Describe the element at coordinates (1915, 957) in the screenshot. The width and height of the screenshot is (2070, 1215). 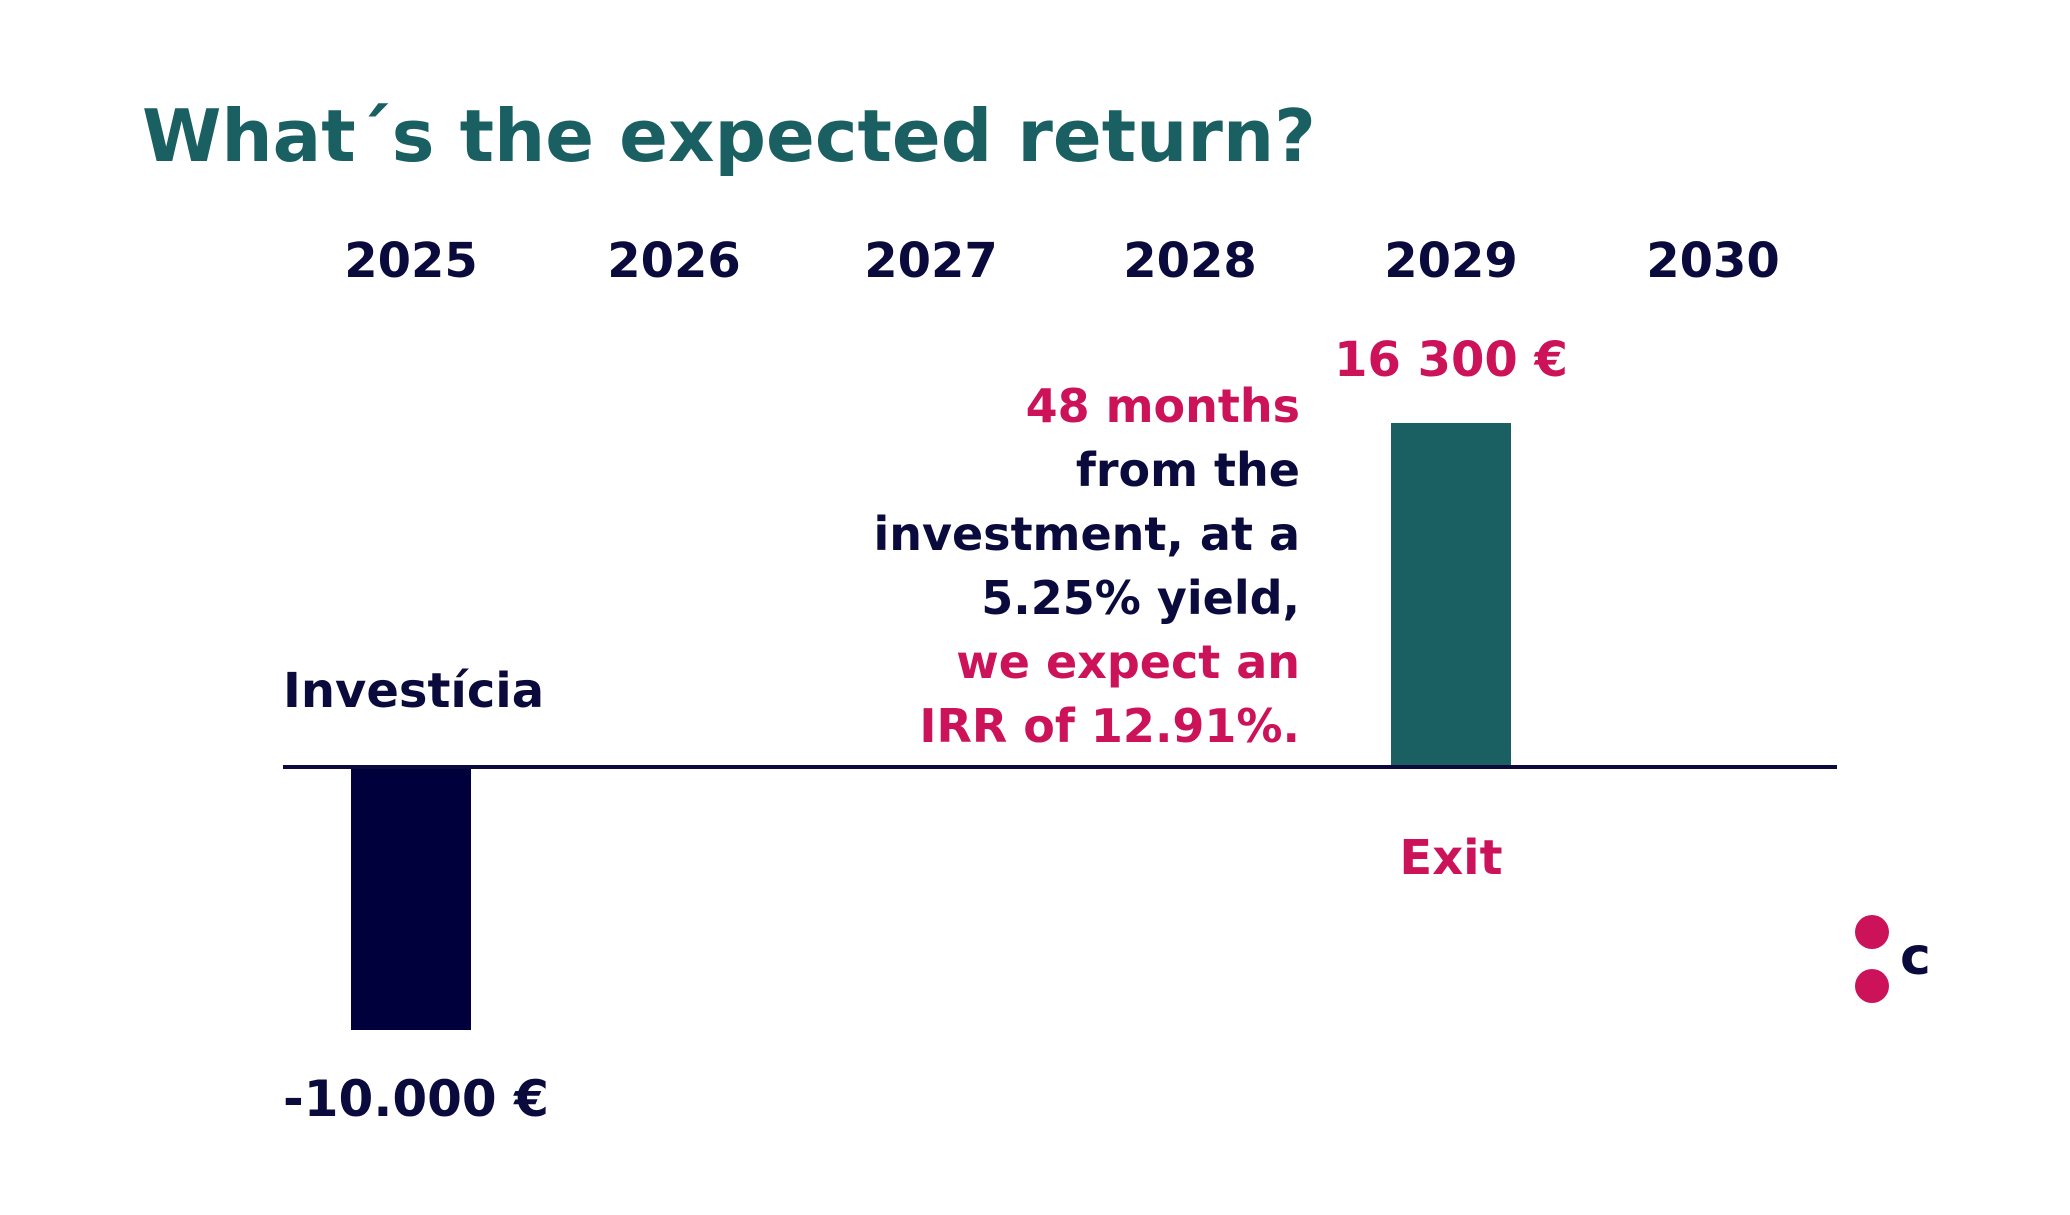
I see `logo-letter: c` at that location.